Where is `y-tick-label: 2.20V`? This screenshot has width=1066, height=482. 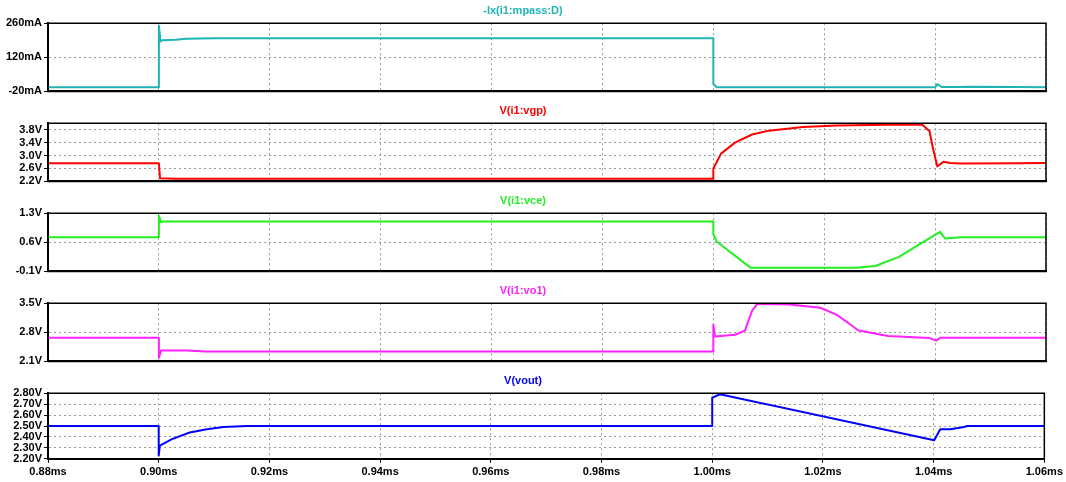
y-tick-label: 2.20V is located at coordinates (28, 457).